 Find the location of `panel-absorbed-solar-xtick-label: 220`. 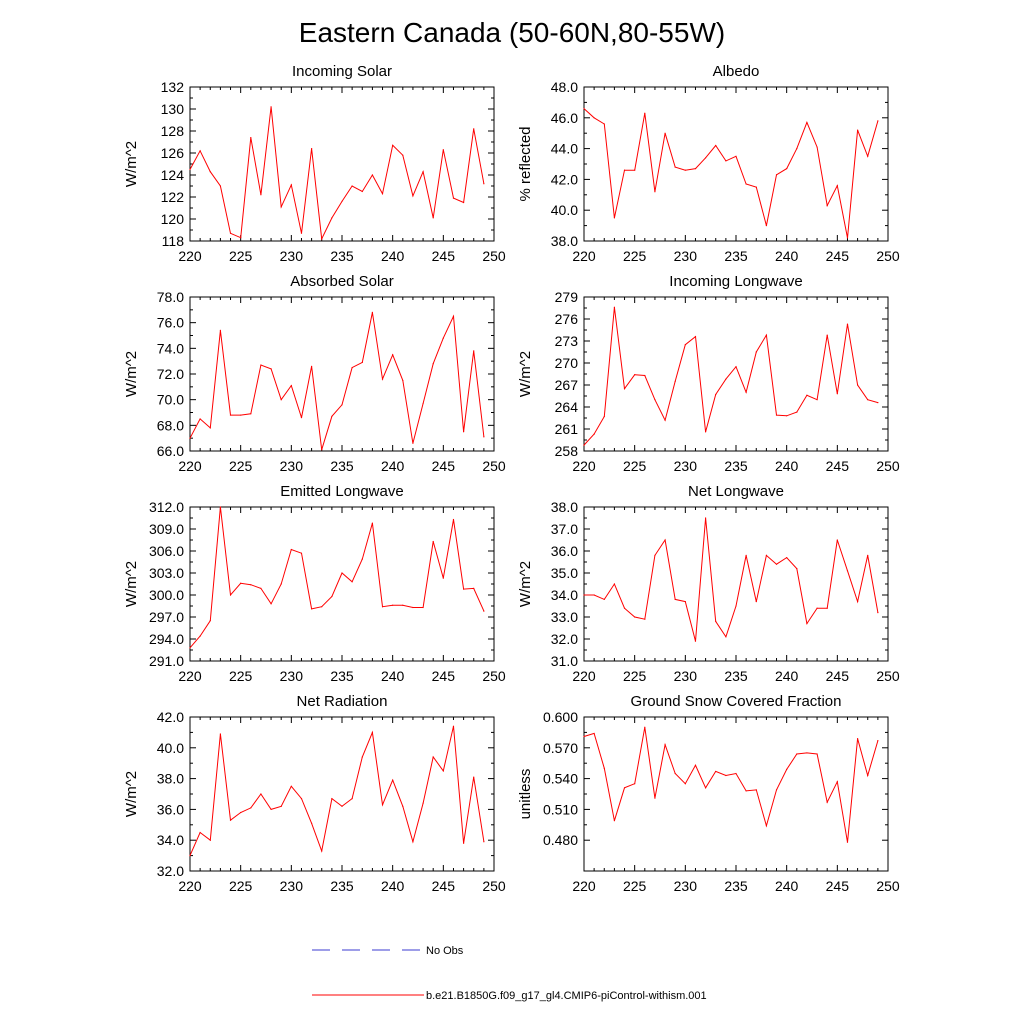

panel-absorbed-solar-xtick-label: 220 is located at coordinates (190, 466).